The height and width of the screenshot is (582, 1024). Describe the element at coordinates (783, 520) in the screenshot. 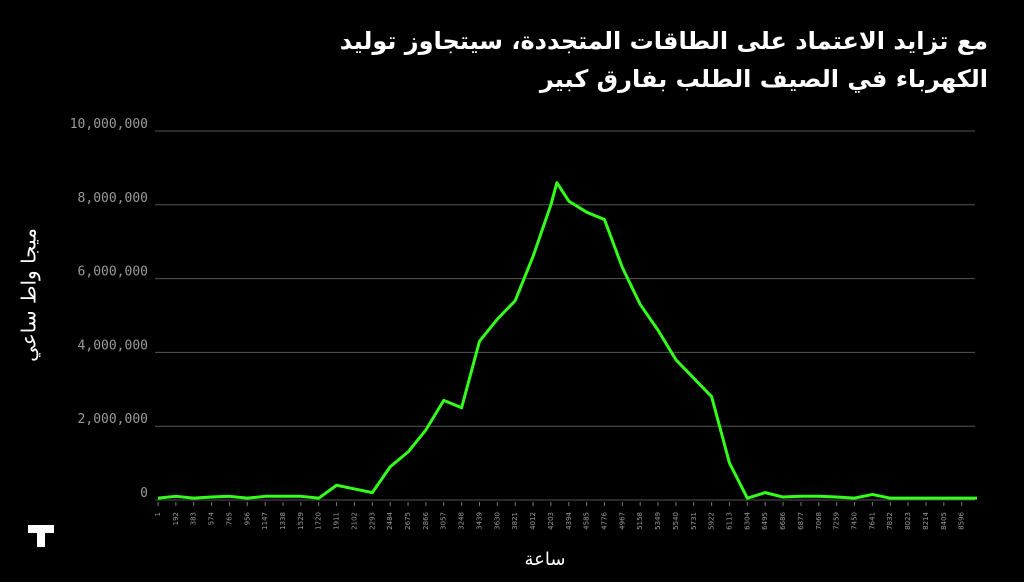

I see `x-tick-label: 6686` at that location.